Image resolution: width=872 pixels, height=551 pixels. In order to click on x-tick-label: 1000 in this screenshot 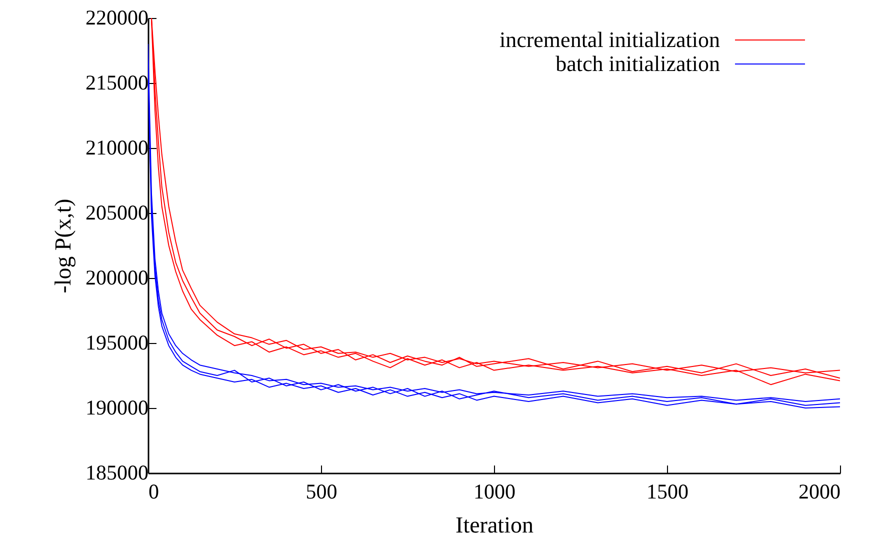, I will do `click(495, 492)`.